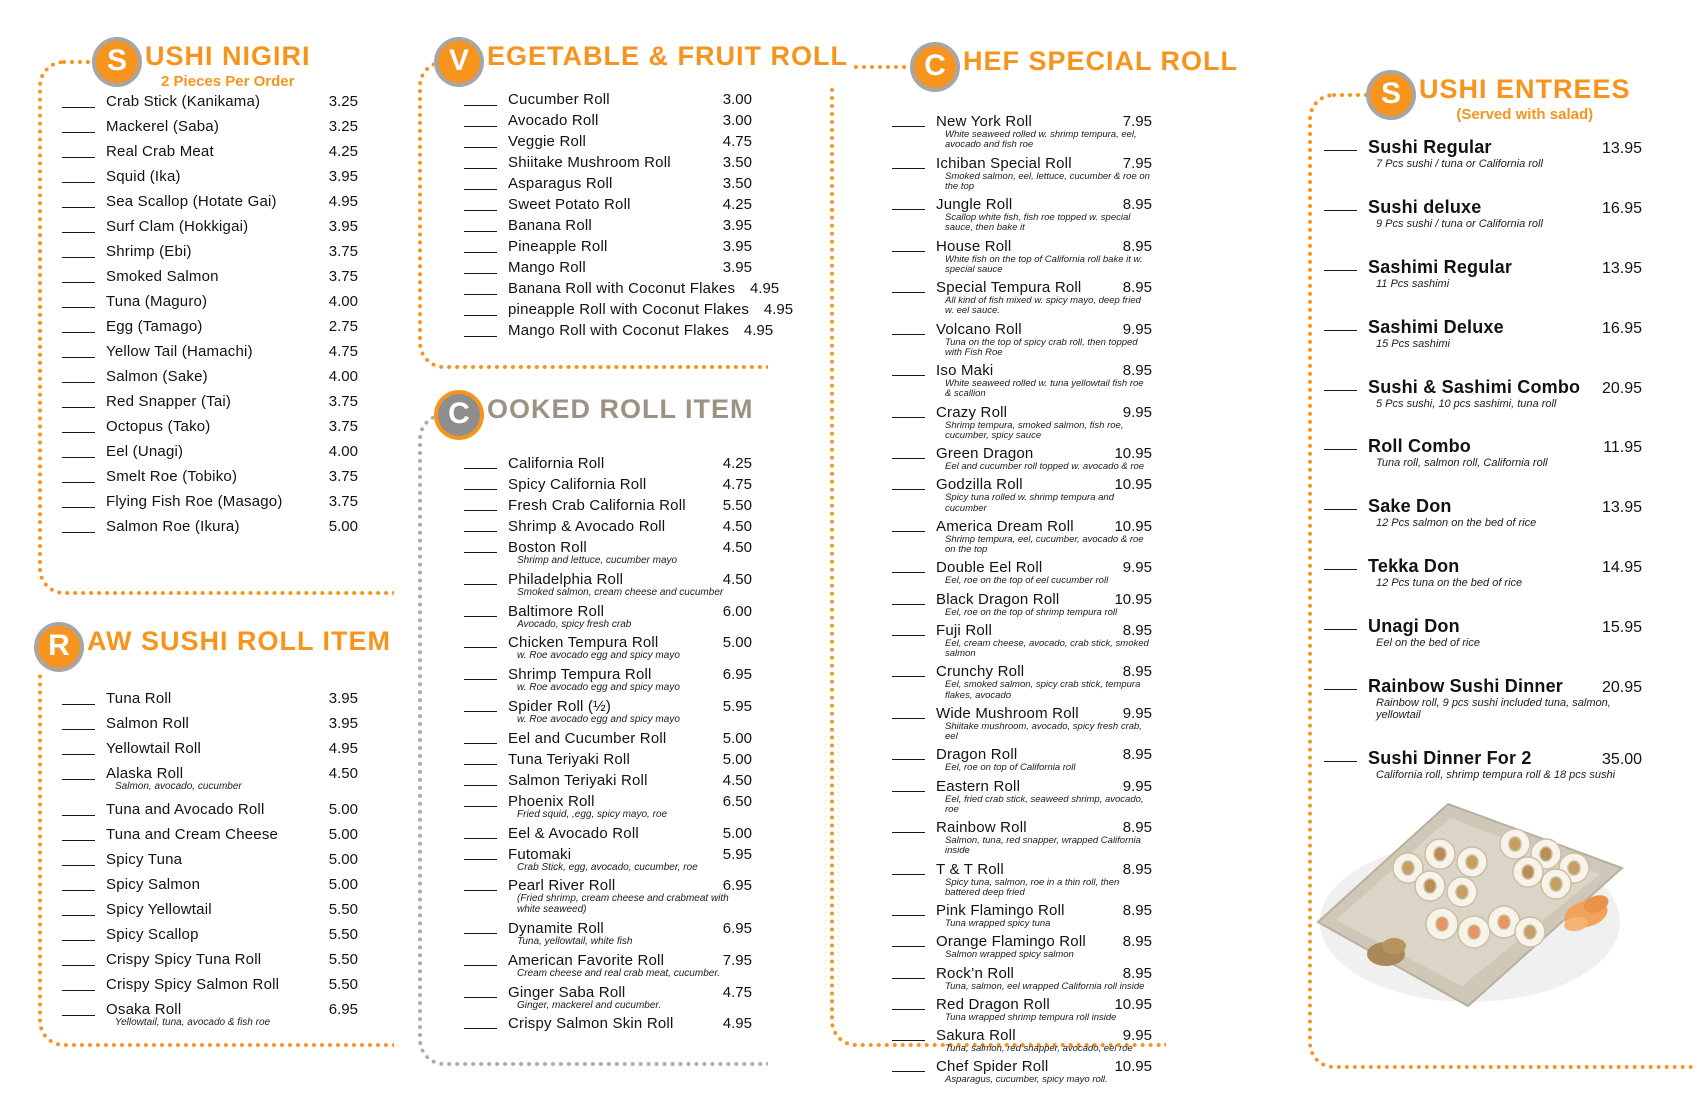 This screenshot has height=1100, width=1700. I want to click on item-name: House Roll, so click(974, 246).